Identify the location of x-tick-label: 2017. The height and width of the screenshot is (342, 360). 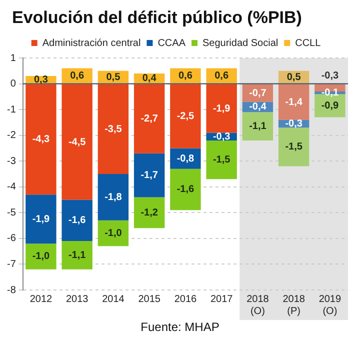
(222, 299).